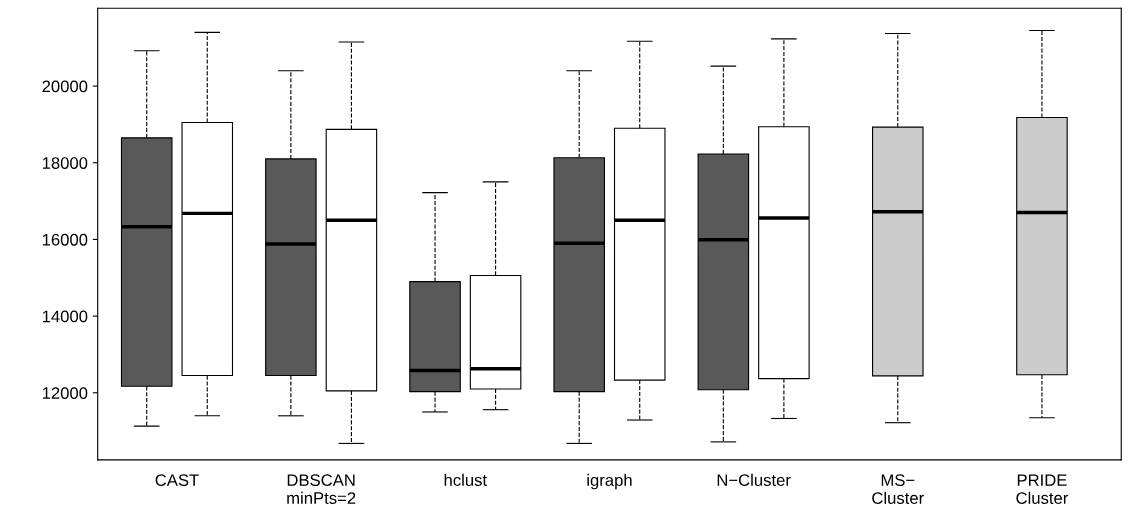 This screenshot has width=1136, height=515. What do you see at coordinates (65, 239) in the screenshot?
I see `y-tick-label: 16000` at bounding box center [65, 239].